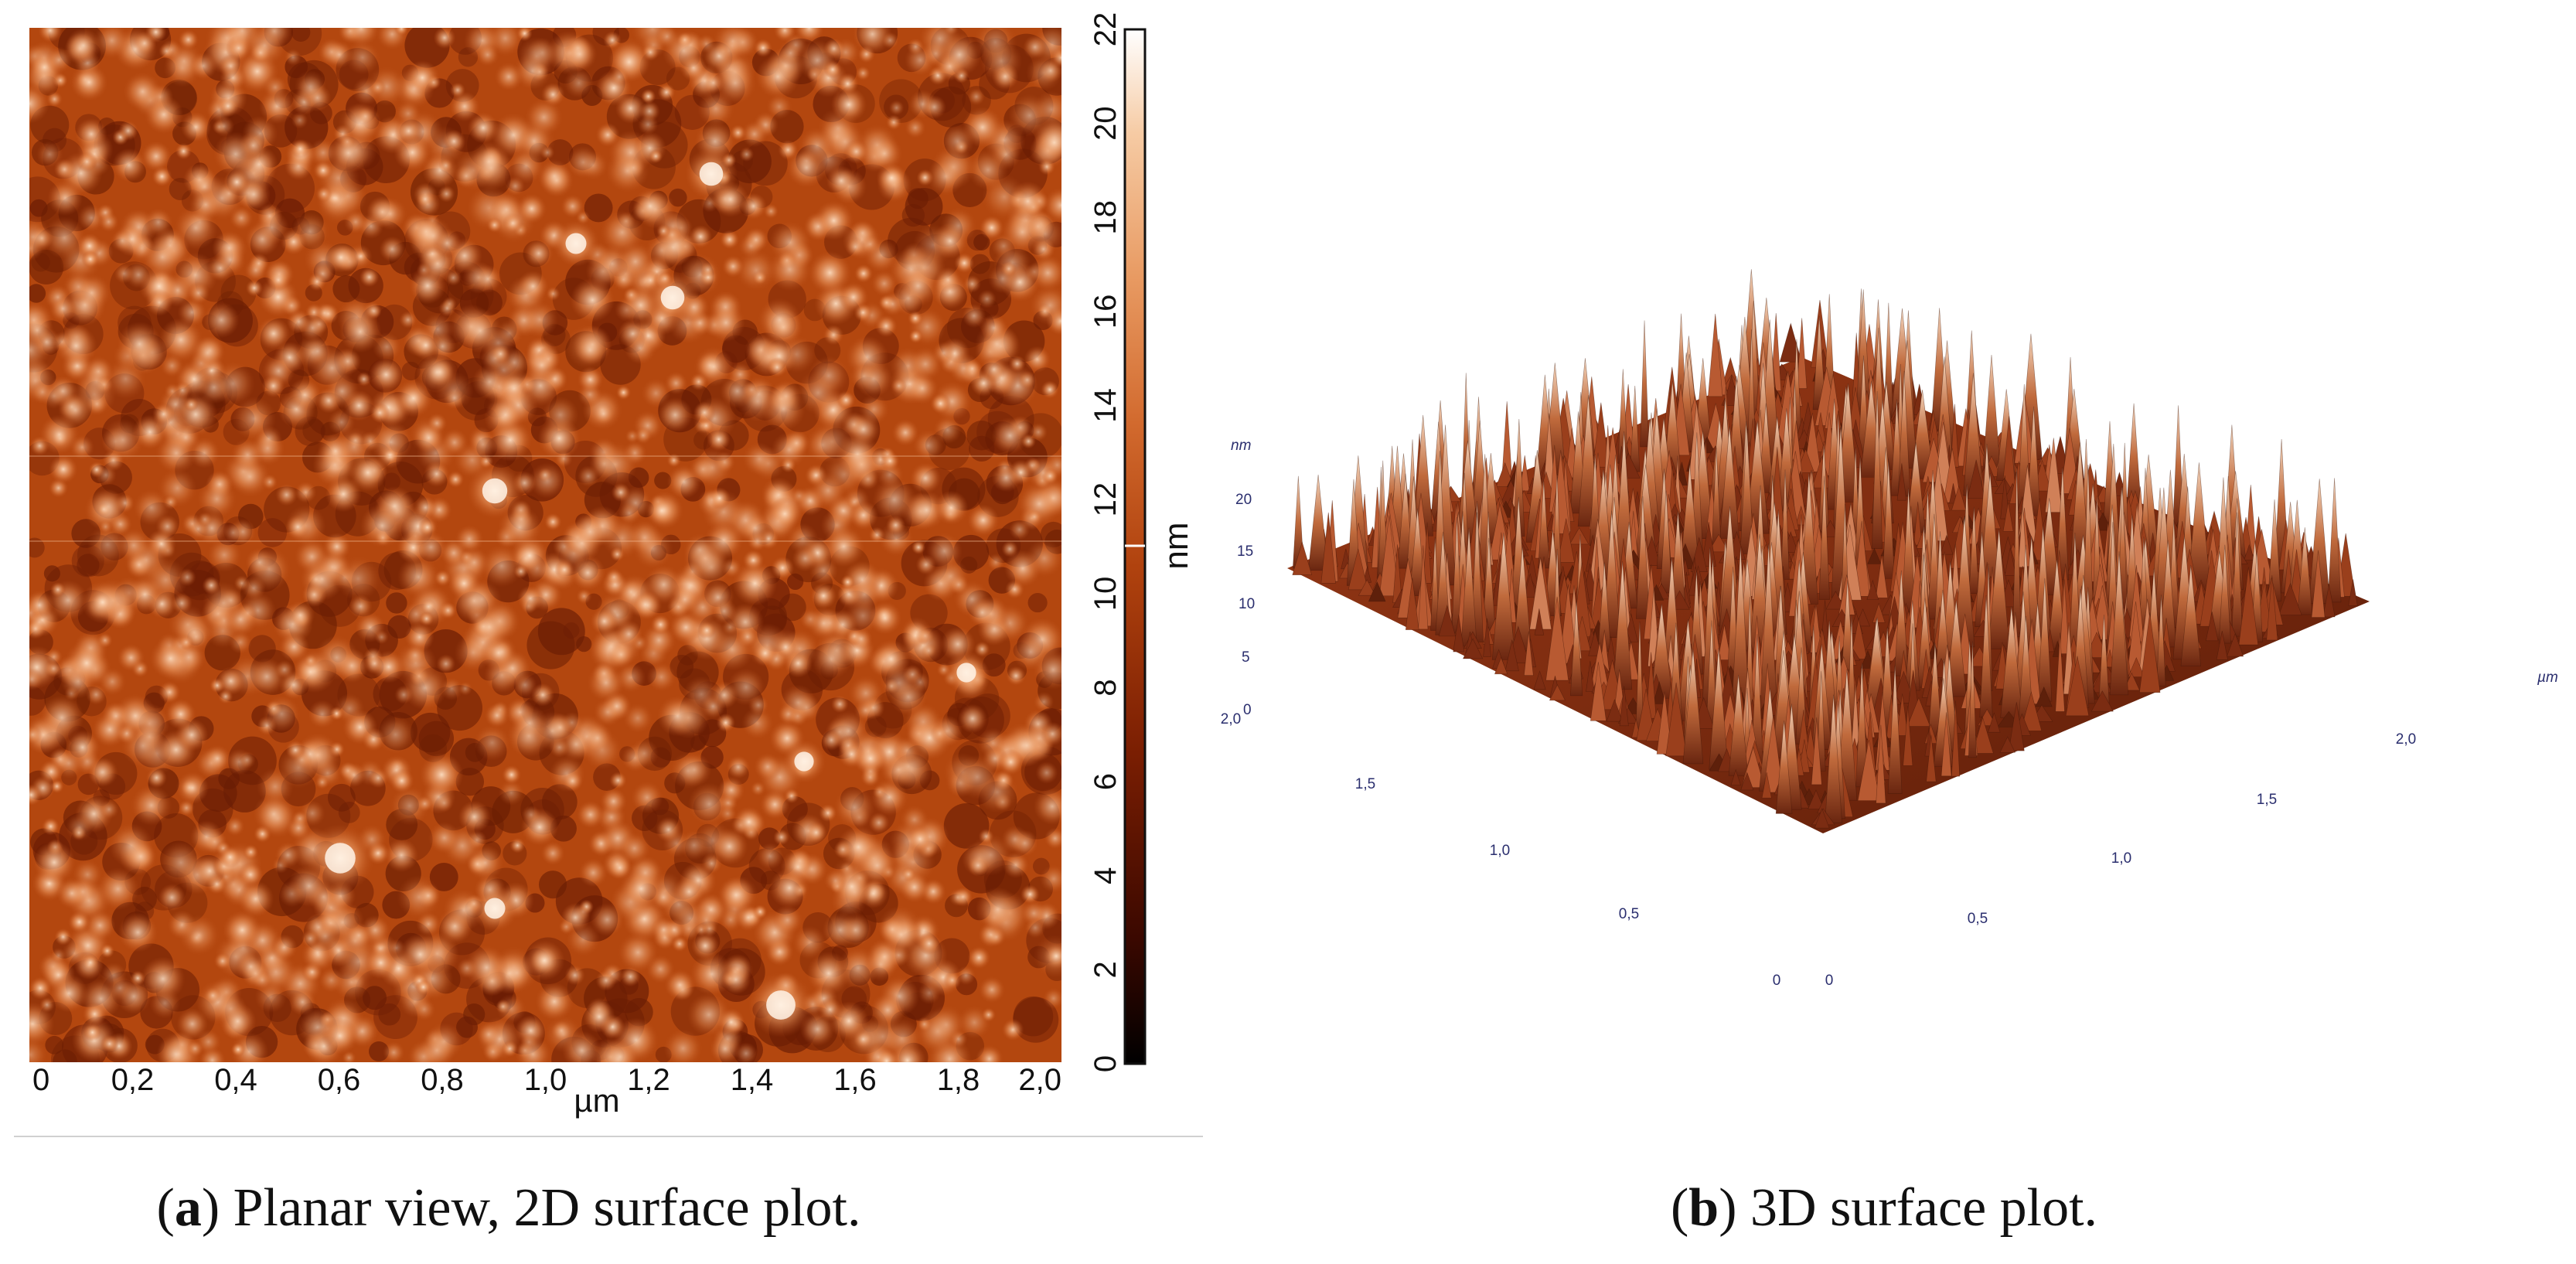 This screenshot has width=2576, height=1264. Describe the element at coordinates (958, 1080) in the screenshot. I see `x-tick-label: 1,8` at that location.